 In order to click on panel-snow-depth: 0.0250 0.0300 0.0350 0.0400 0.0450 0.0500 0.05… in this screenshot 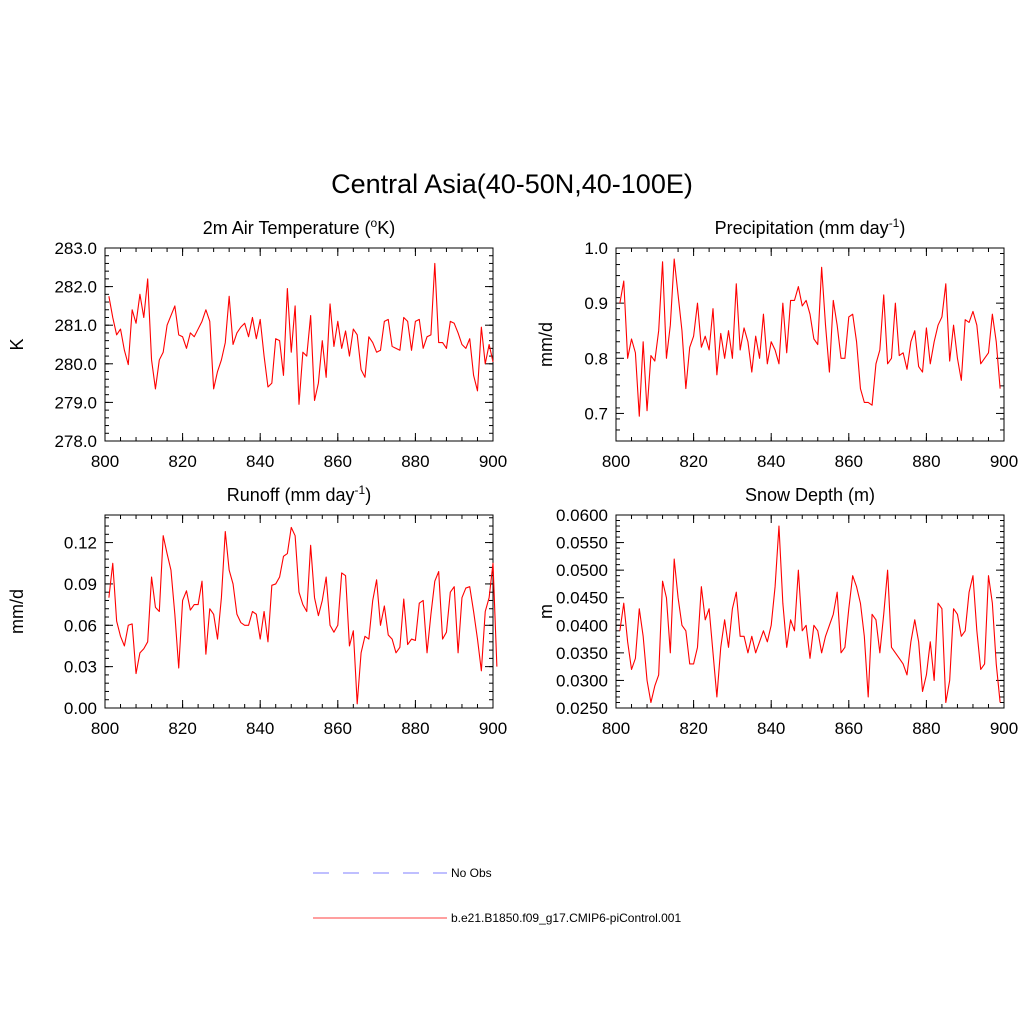, I will do `click(777, 611)`.